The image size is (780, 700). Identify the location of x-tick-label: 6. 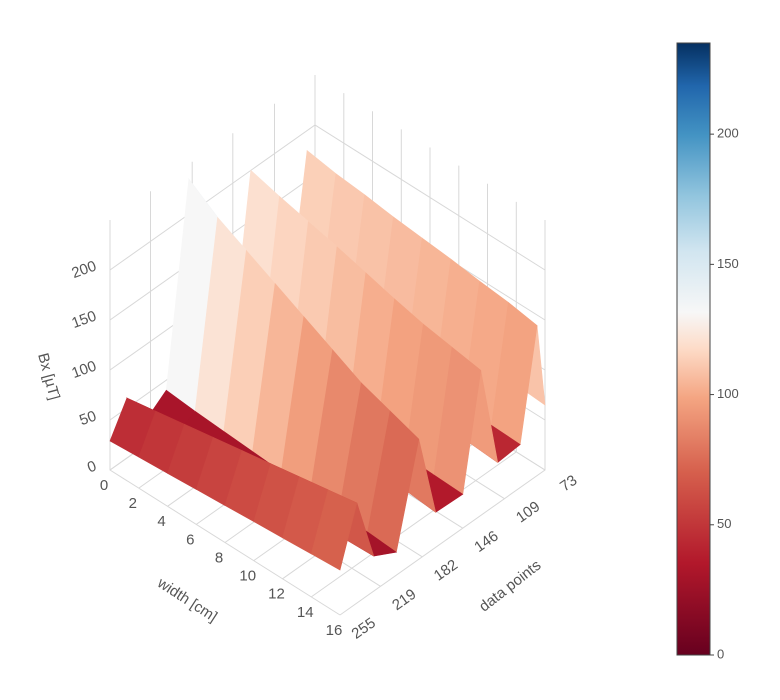
(190, 539).